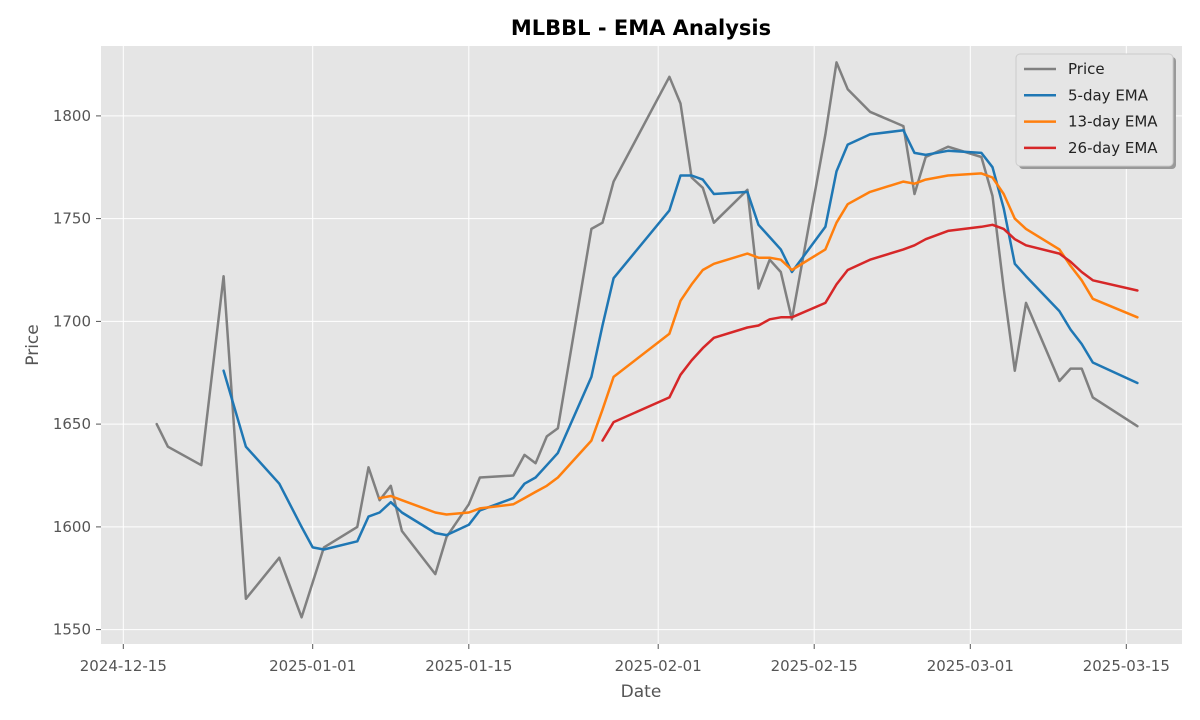  Describe the element at coordinates (72, 630) in the screenshot. I see `y-tick-label: 1550` at that location.